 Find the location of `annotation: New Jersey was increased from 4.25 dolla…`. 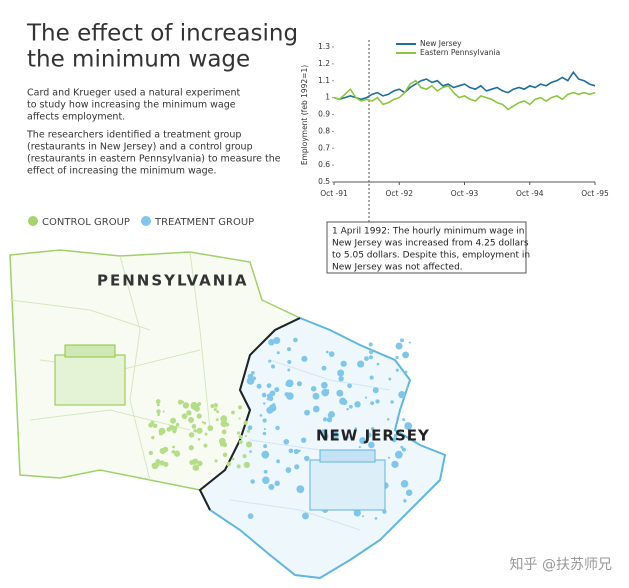

annotation: New Jersey was increased from 4.25 dolla… is located at coordinates (430, 244).